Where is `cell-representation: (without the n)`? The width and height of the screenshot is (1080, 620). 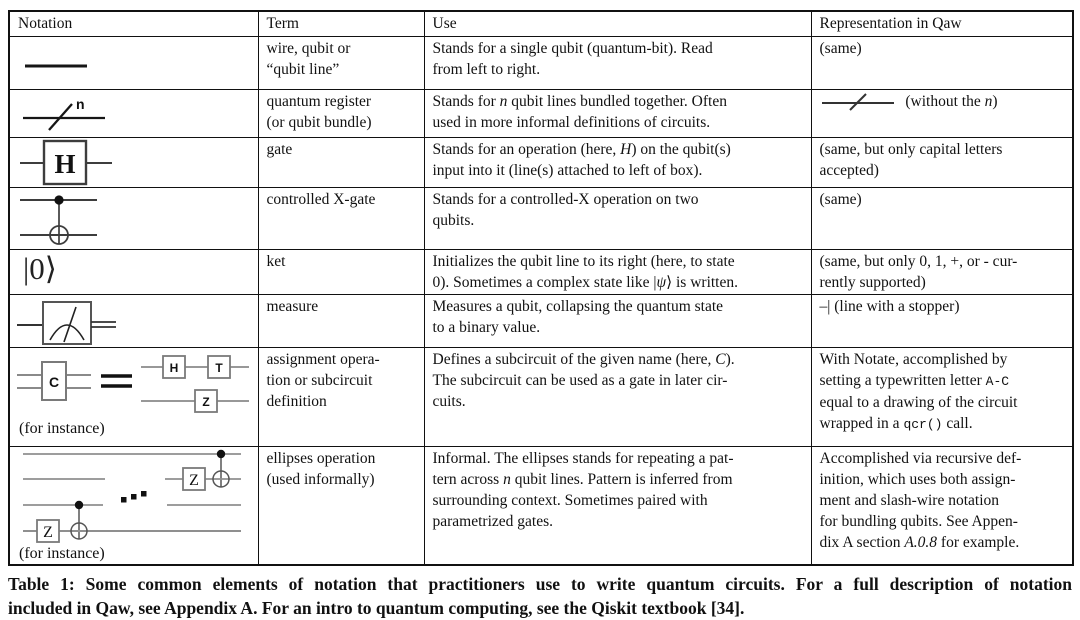 cell-representation: (without the n) is located at coordinates (942, 114).